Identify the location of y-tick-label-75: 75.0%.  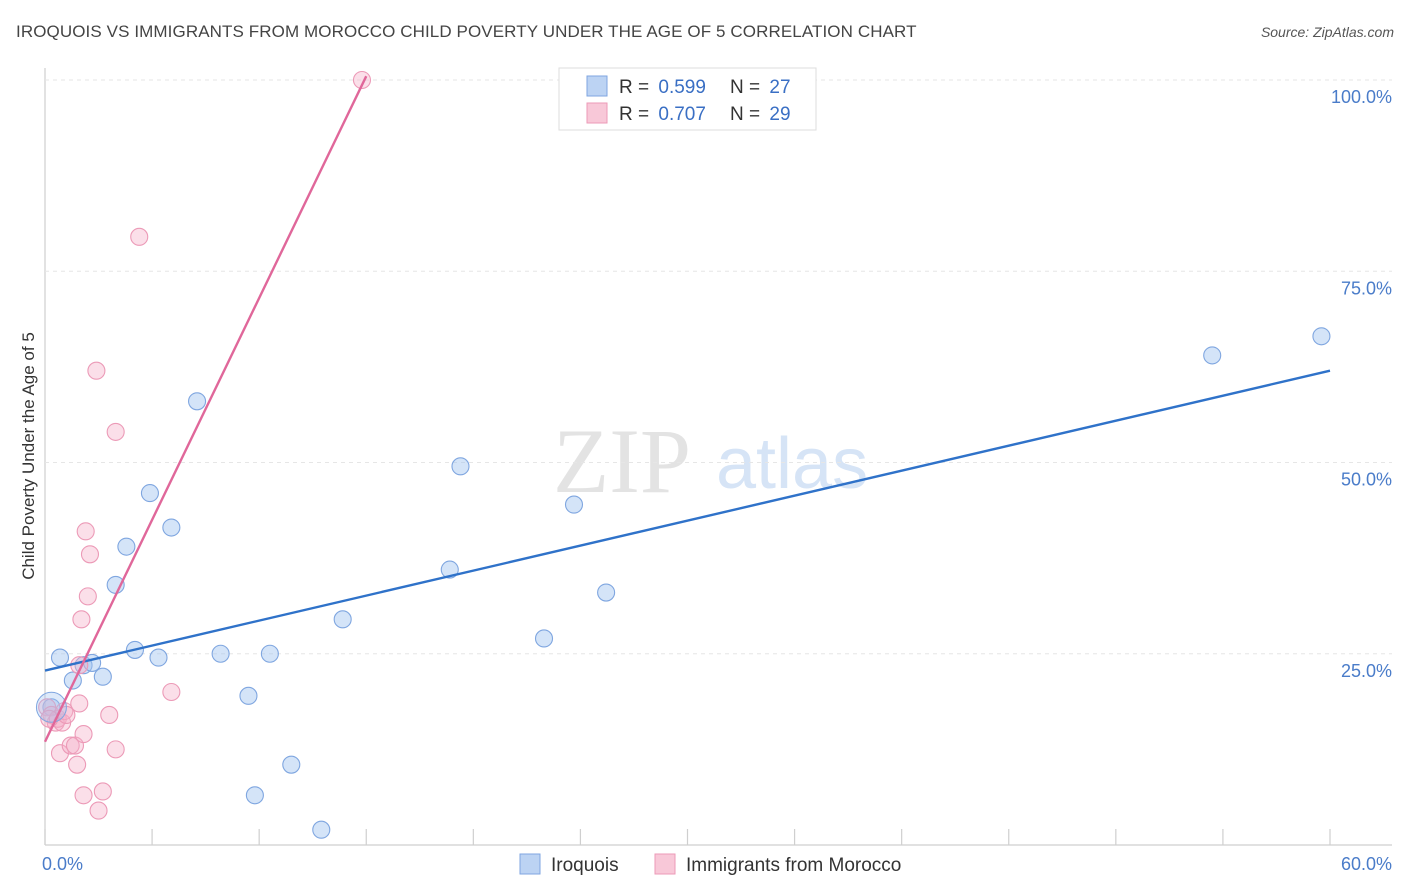
(1366, 288).